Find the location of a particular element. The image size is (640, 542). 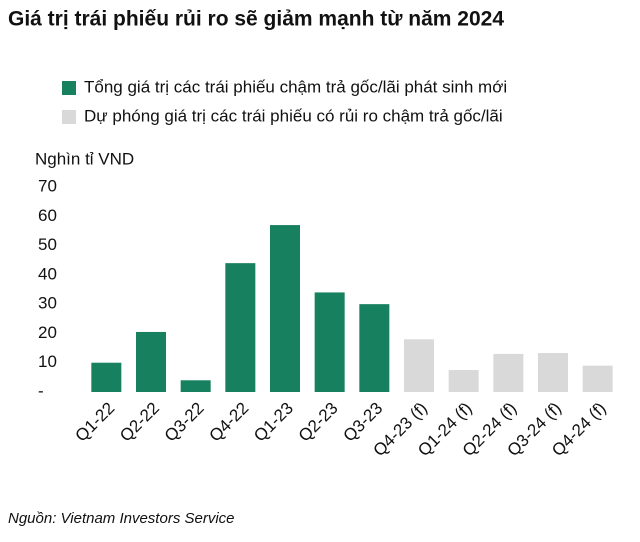

x-tick-label: Q1-22 is located at coordinates (94, 422).